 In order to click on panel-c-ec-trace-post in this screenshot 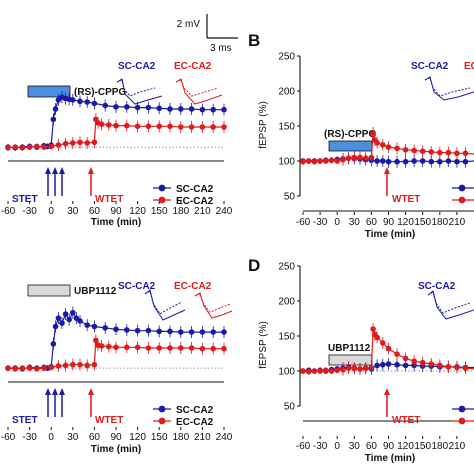, I will do `click(213, 305)`.